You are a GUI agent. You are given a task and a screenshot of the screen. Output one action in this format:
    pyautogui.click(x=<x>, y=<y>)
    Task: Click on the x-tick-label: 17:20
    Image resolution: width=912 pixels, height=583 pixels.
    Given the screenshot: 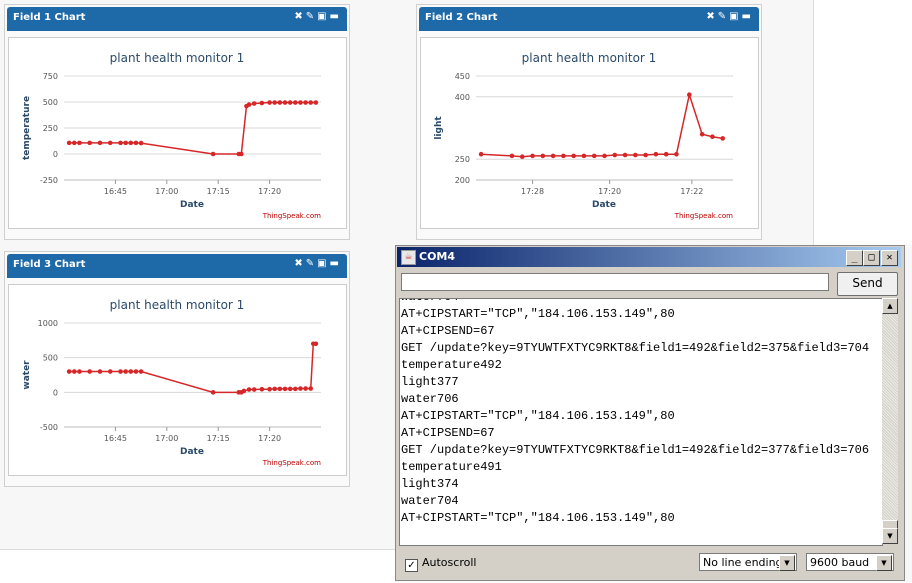 What is the action you would take?
    pyautogui.click(x=269, y=191)
    